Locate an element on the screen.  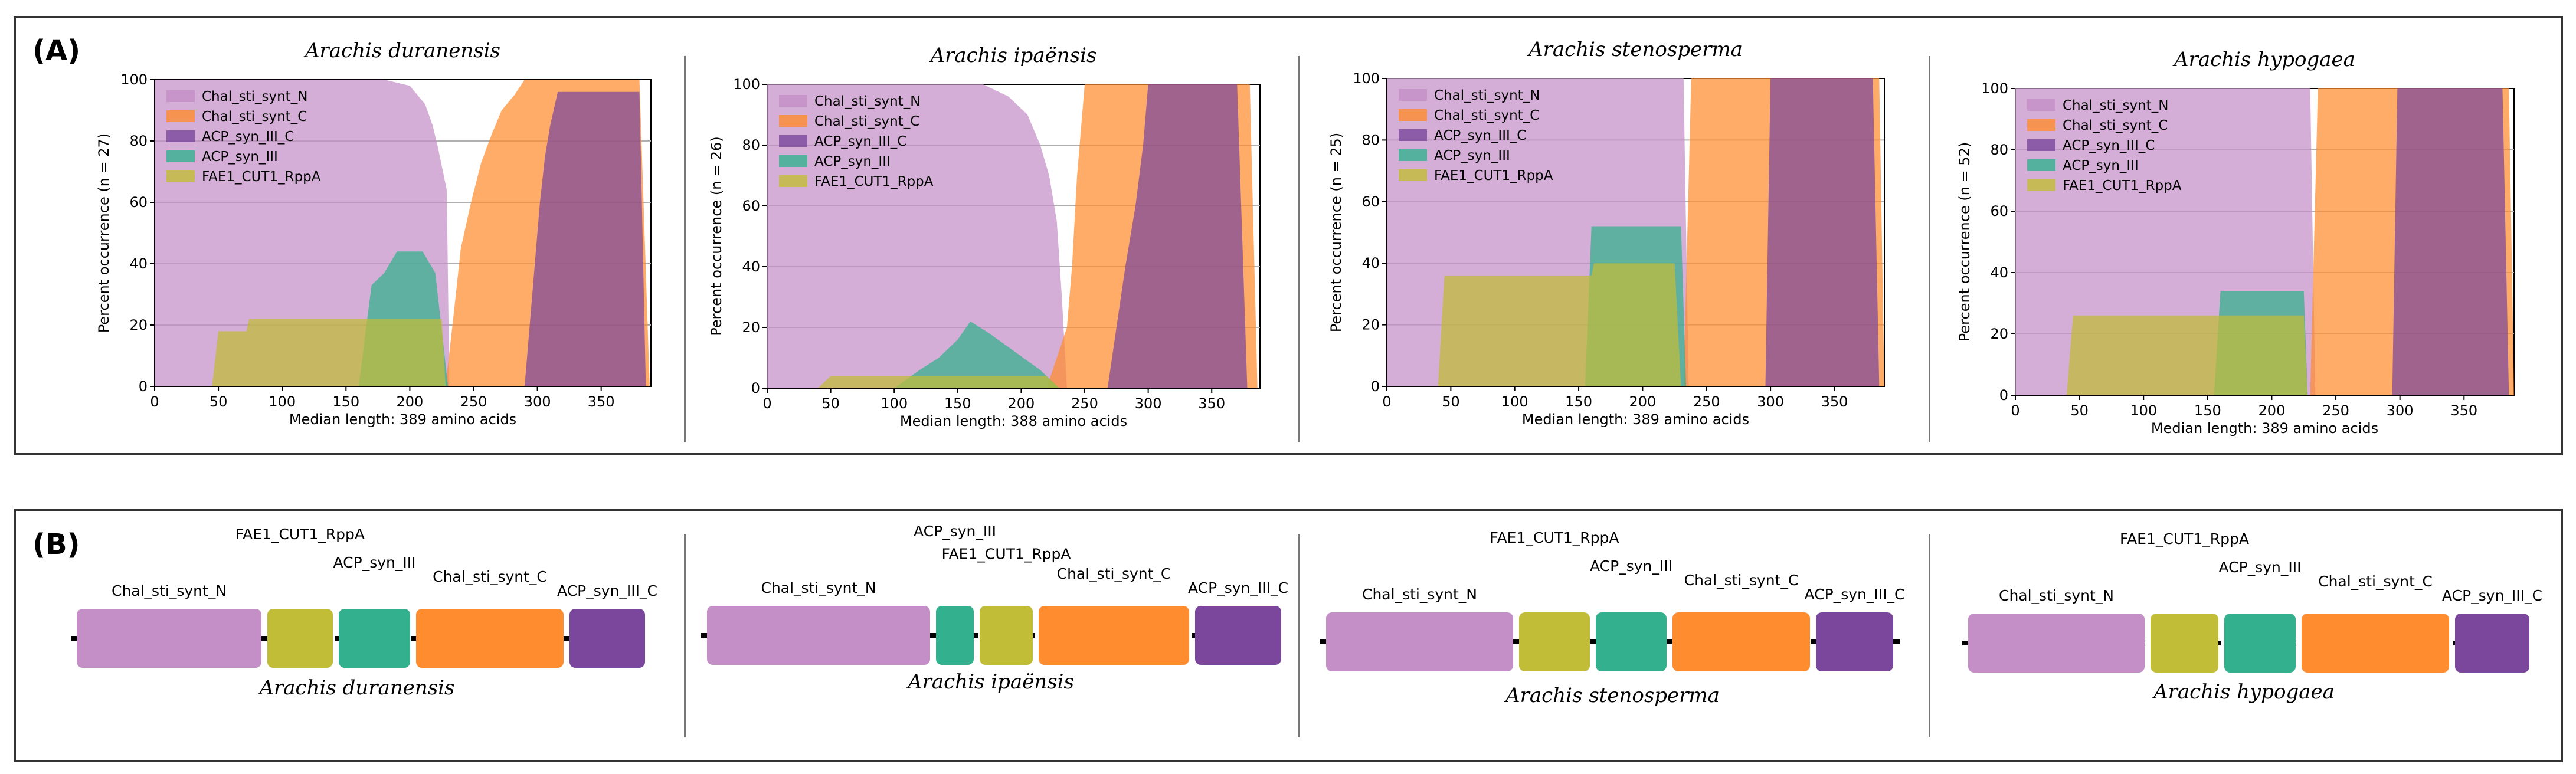
domain-fae1-cut1-rppa is located at coordinates (300, 638).